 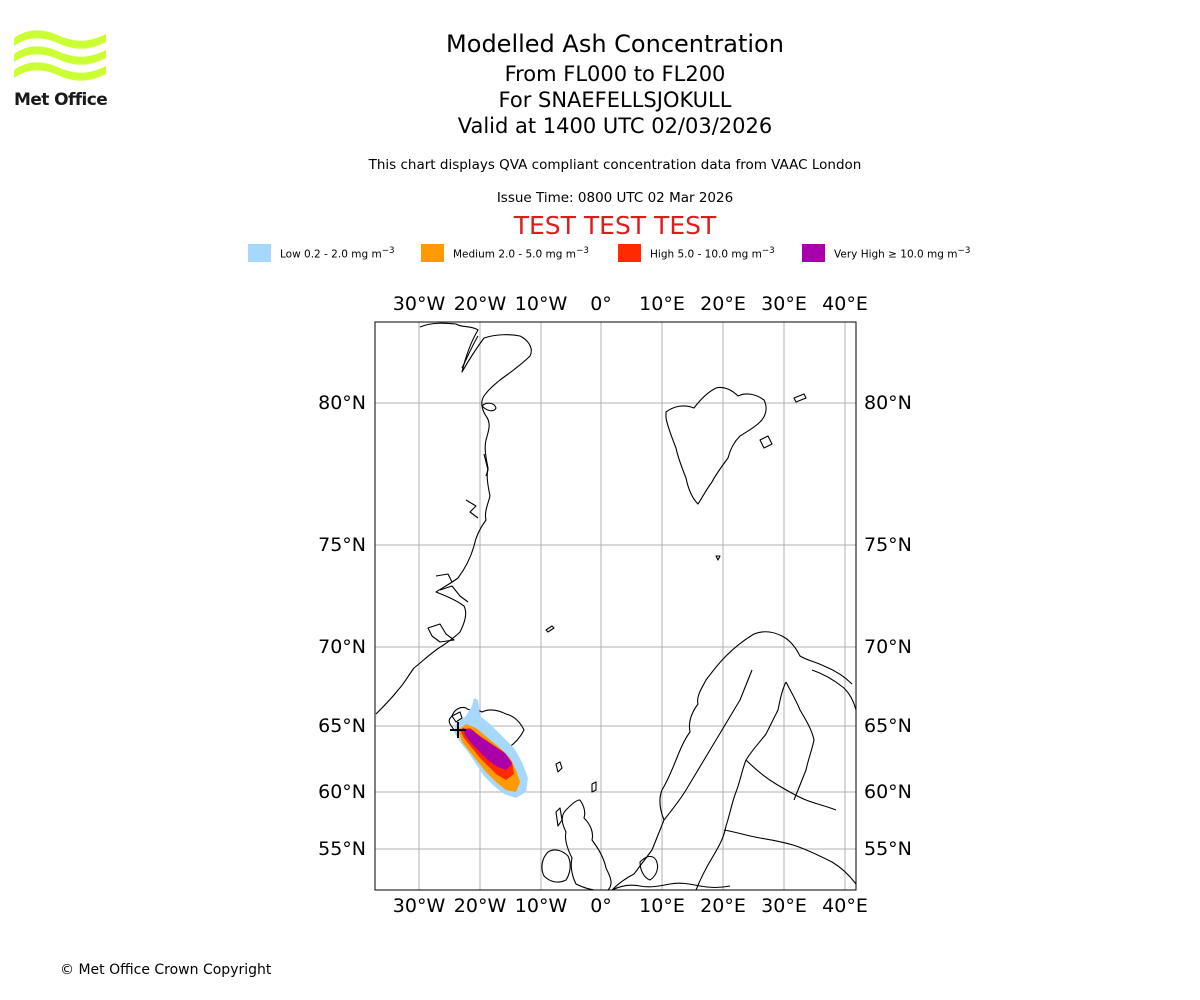 I want to click on finland-border, so click(x=800, y=741).